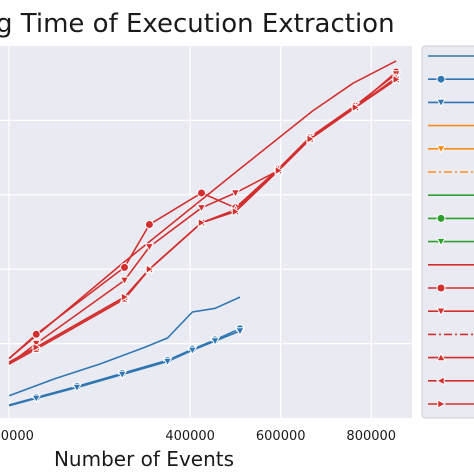 The image size is (474, 474). Describe the element at coordinates (281, 436) in the screenshot. I see `x-tick-label: 600000` at that location.